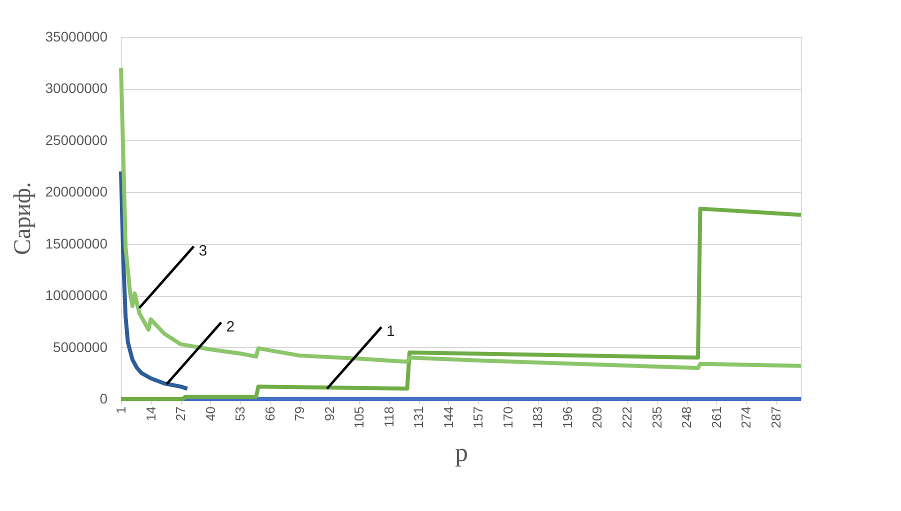 The height and width of the screenshot is (511, 901). Describe the element at coordinates (716, 417) in the screenshot. I see `x-tick-label: 261` at that location.